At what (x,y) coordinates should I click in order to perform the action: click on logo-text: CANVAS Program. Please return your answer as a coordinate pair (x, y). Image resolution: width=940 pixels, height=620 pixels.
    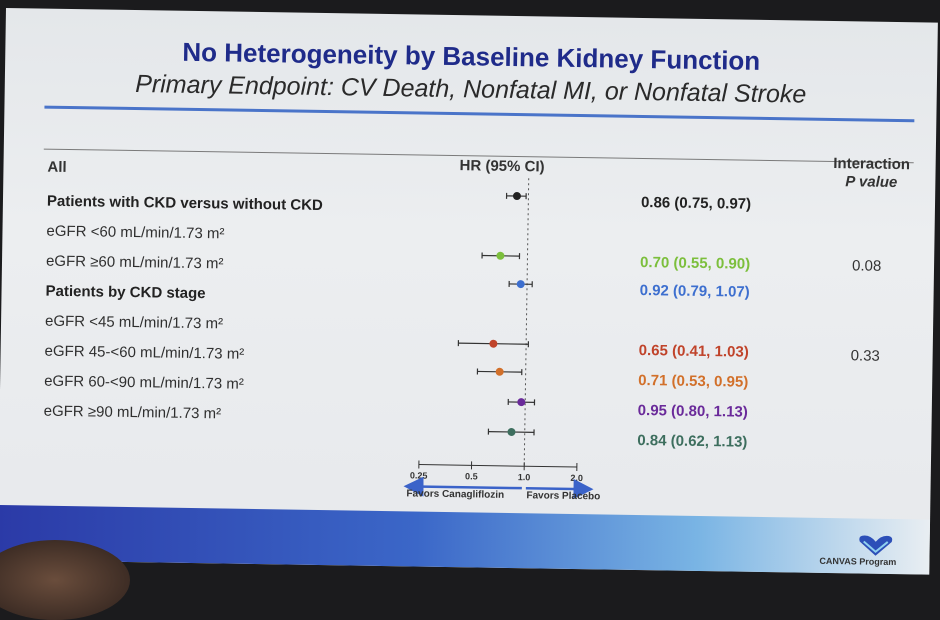
    Looking at the image, I should click on (857, 561).